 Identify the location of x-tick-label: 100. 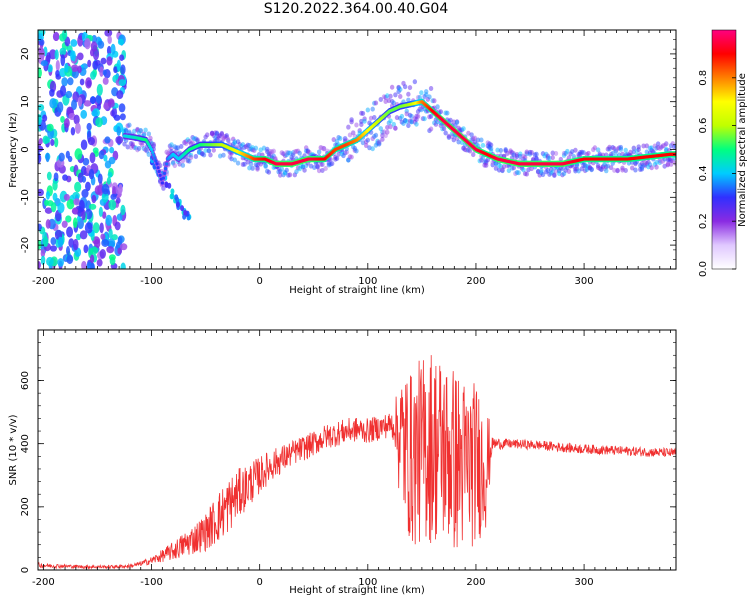
(367, 582).